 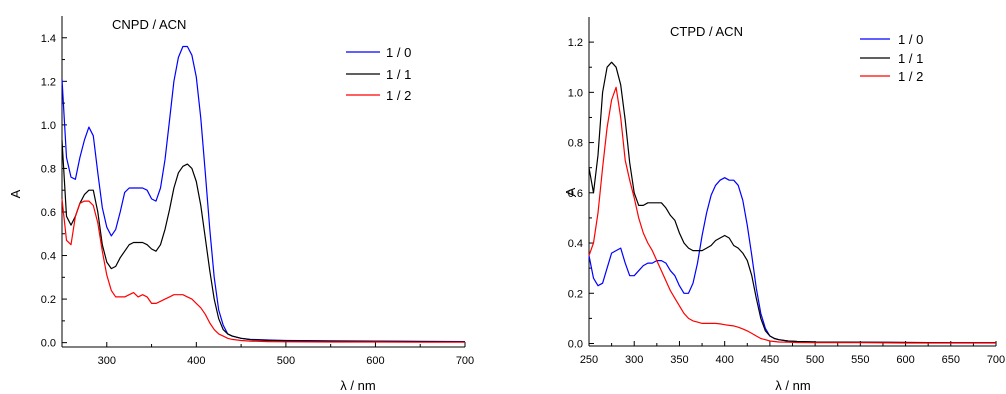 I want to click on x-tick-label: 650, so click(x=951, y=360).